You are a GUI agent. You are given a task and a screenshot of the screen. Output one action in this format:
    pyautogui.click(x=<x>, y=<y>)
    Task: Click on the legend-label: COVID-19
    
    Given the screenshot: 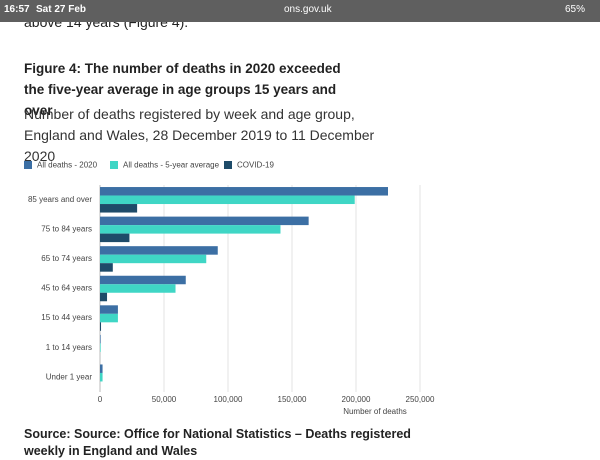 What is the action you would take?
    pyautogui.click(x=255, y=165)
    